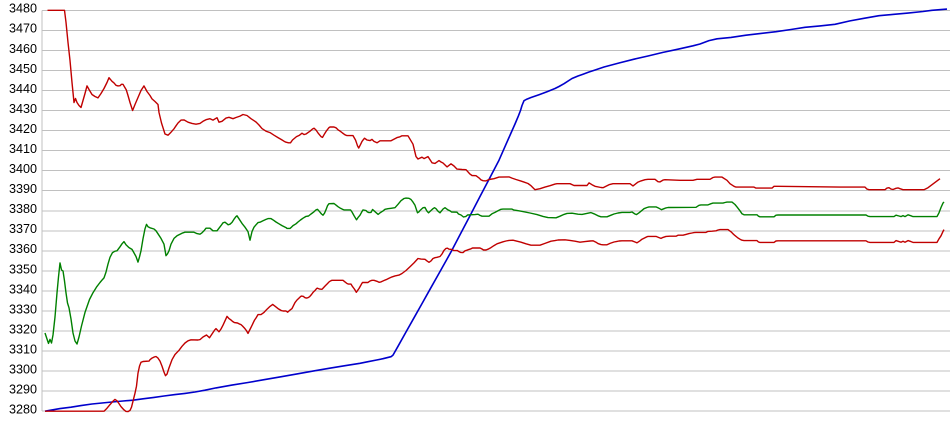 This screenshot has width=950, height=435. Describe the element at coordinates (23, 410) in the screenshot. I see `svg-text: 3280` at that location.